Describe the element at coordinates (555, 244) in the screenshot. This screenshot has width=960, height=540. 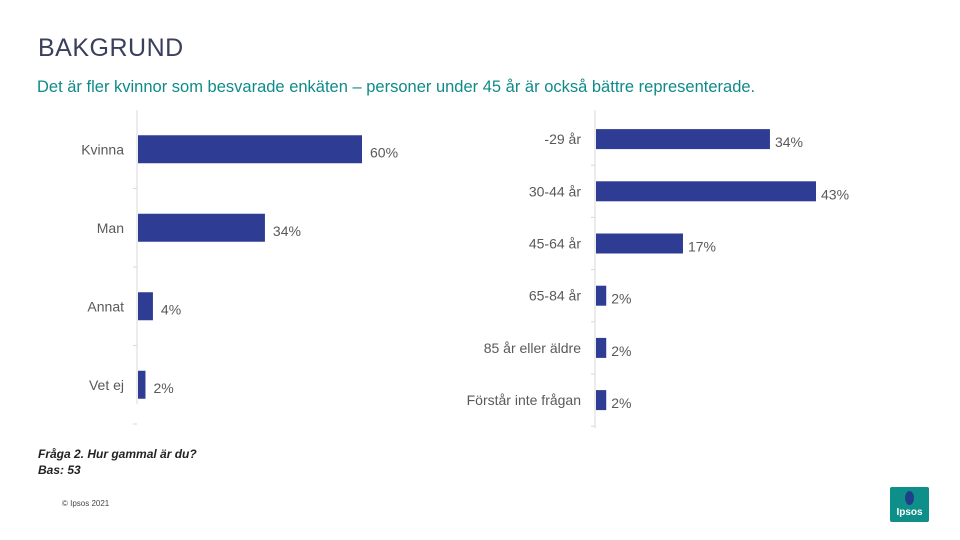
I see `age-category-label: 45-64 år` at that location.